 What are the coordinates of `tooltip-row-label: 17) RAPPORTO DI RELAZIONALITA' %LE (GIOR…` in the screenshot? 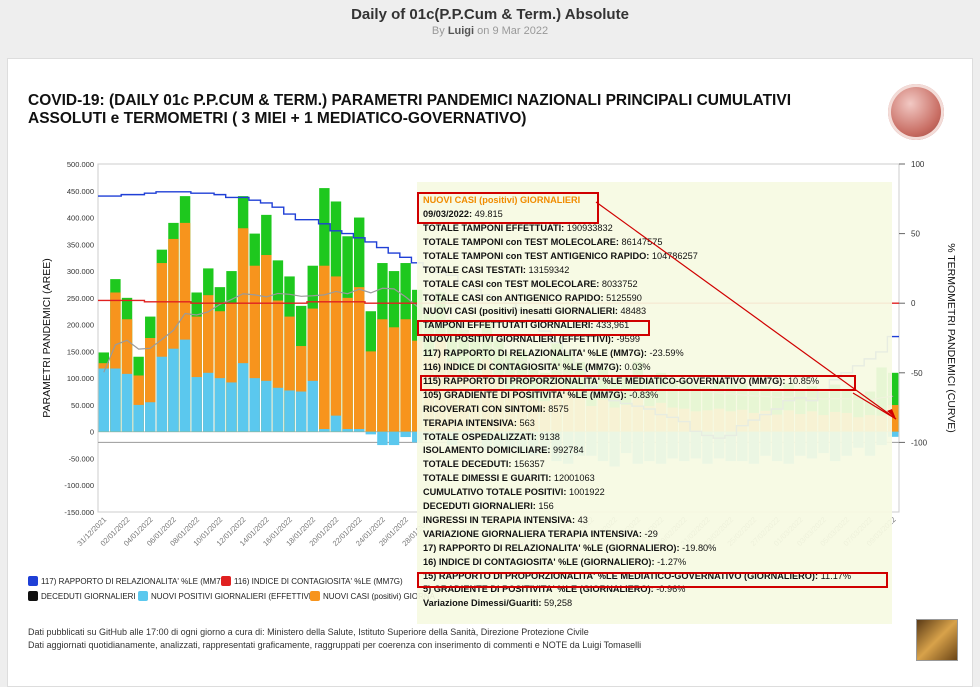 It's located at (553, 547).